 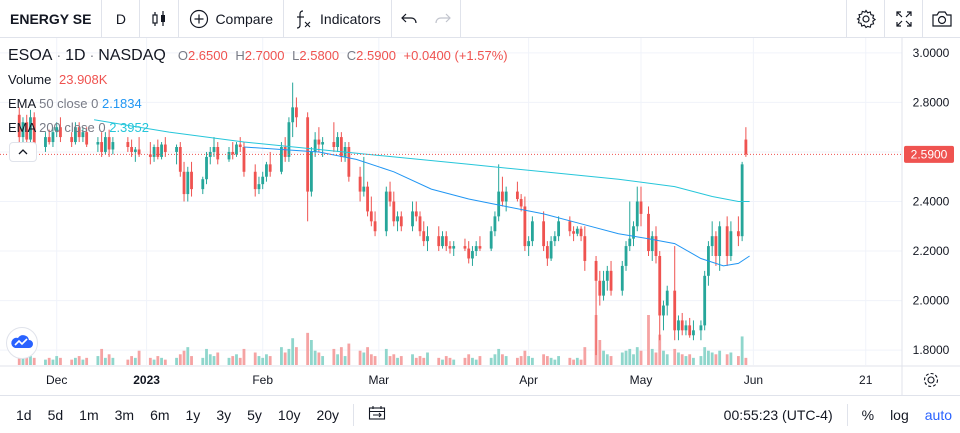 What do you see at coordinates (193, 414) in the screenshot?
I see `timeframe-1y: 1y` at bounding box center [193, 414].